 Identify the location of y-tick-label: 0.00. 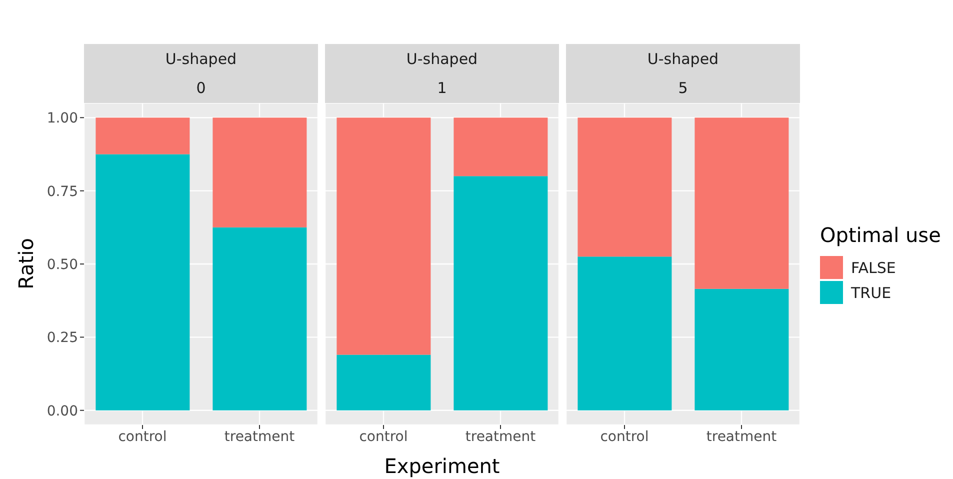
(62, 411).